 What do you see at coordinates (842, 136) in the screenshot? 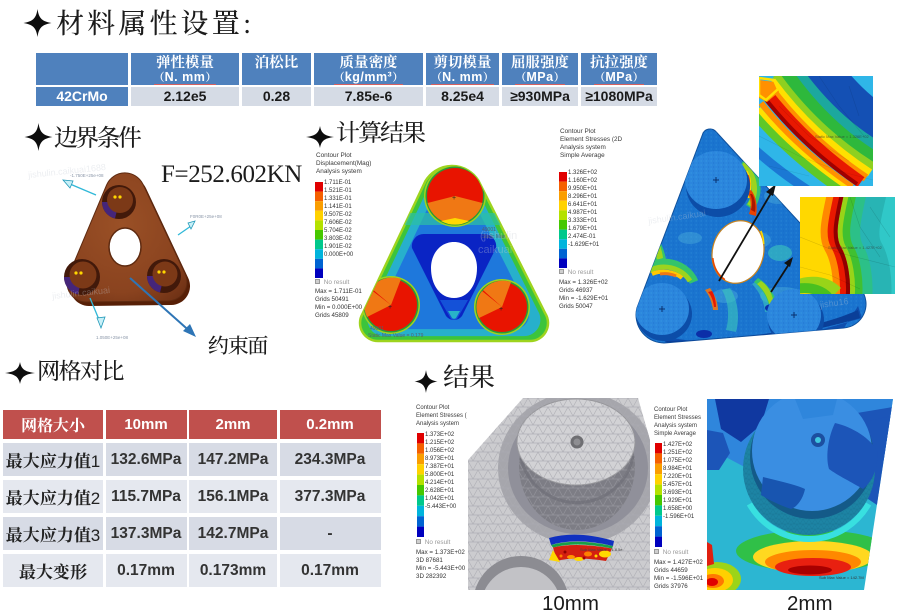
I see `svg-text: Static Max Value = 1.326E+02` at bounding box center [842, 136].